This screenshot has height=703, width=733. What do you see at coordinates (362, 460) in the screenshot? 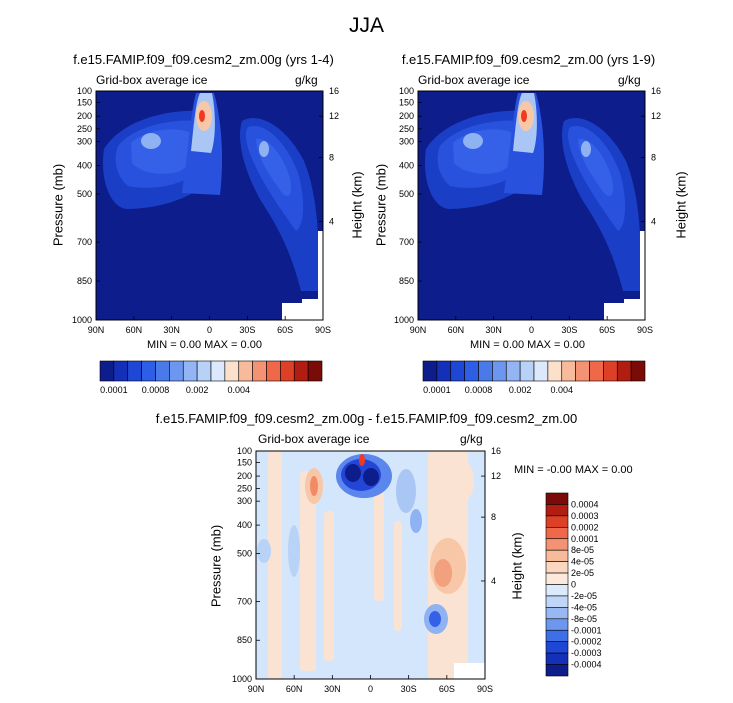
I see `positive-anomaly-core` at bounding box center [362, 460].